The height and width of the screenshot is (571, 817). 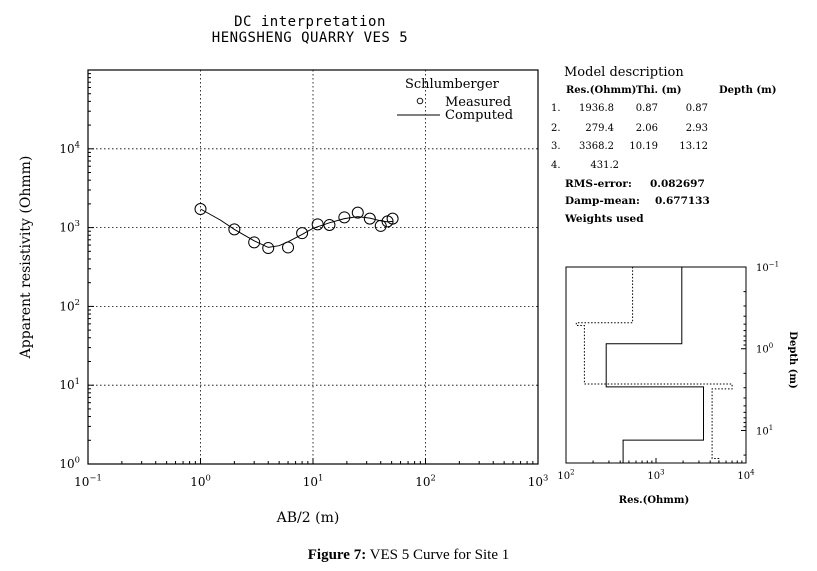 What do you see at coordinates (602, 201) in the screenshot?
I see `damp-mean-label: Damp-mean:` at bounding box center [602, 201].